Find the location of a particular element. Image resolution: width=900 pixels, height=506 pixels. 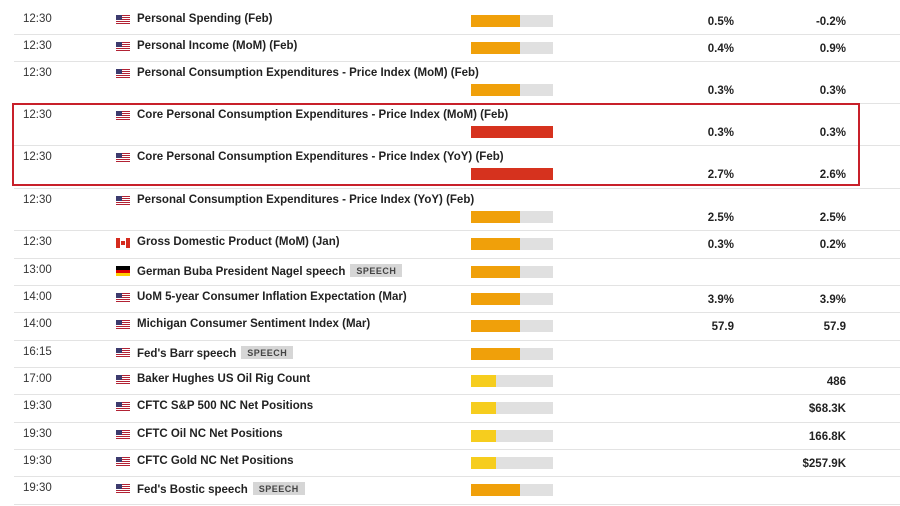

event-name: Michigan Consumer Sentiment Index (Mar) is located at coordinates (254, 324).